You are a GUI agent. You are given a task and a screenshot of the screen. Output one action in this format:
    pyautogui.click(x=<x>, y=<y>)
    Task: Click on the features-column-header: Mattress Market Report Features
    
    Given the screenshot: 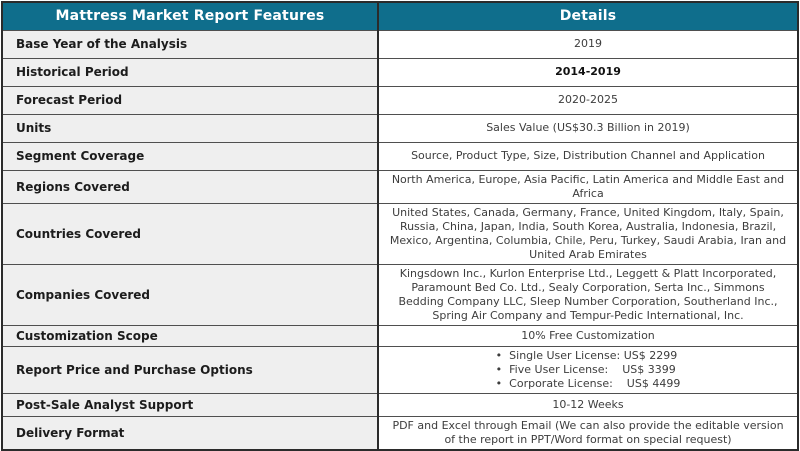 What is the action you would take?
    pyautogui.click(x=190, y=16)
    